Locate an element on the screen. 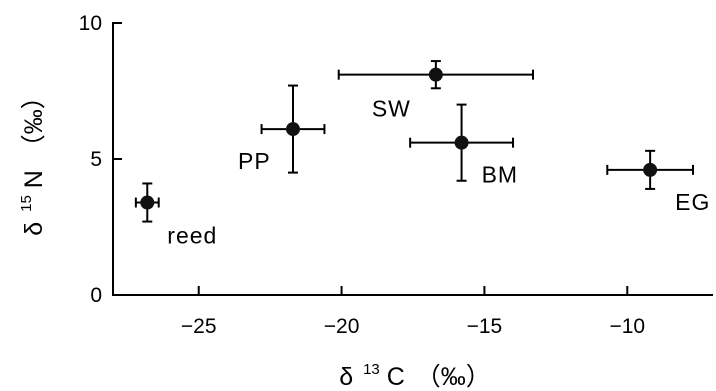  x-tick-label: −10 is located at coordinates (627, 326).